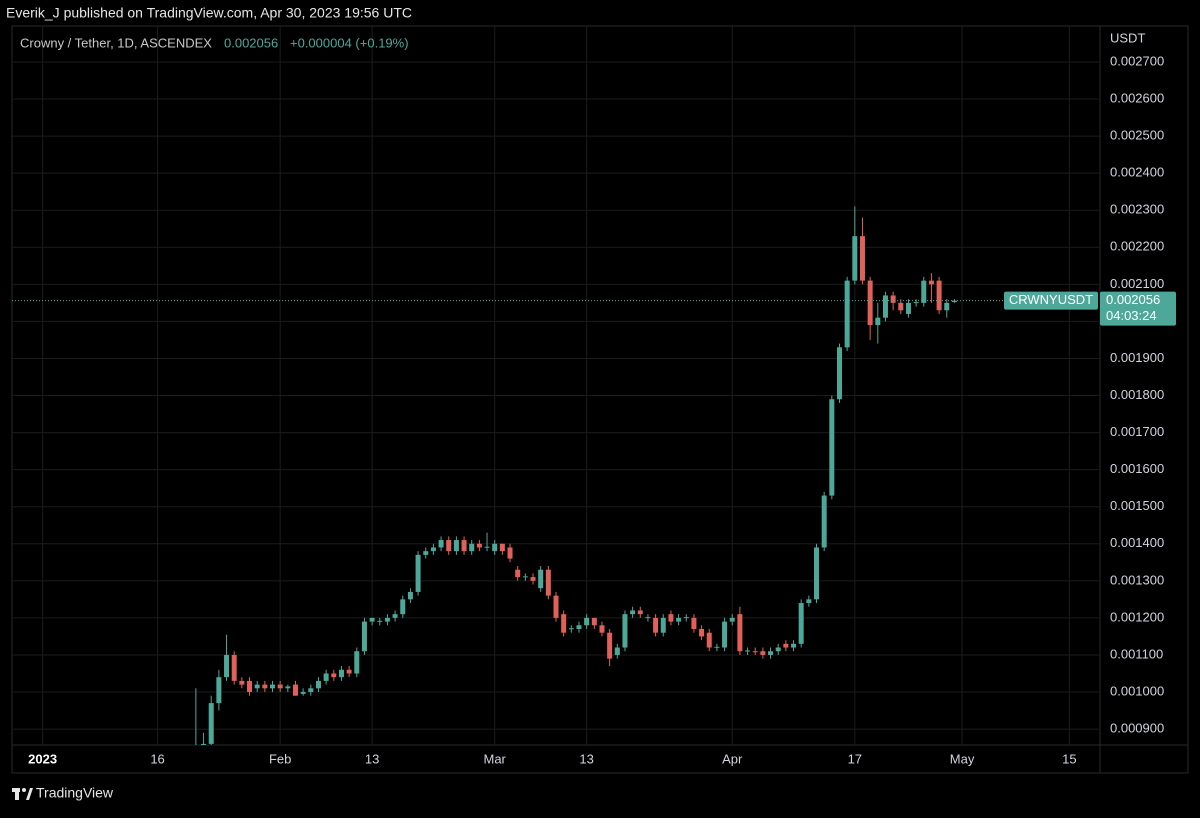 The image size is (1200, 818). Describe the element at coordinates (1137, 97) in the screenshot. I see `y-tick-label: 0.002600` at that location.